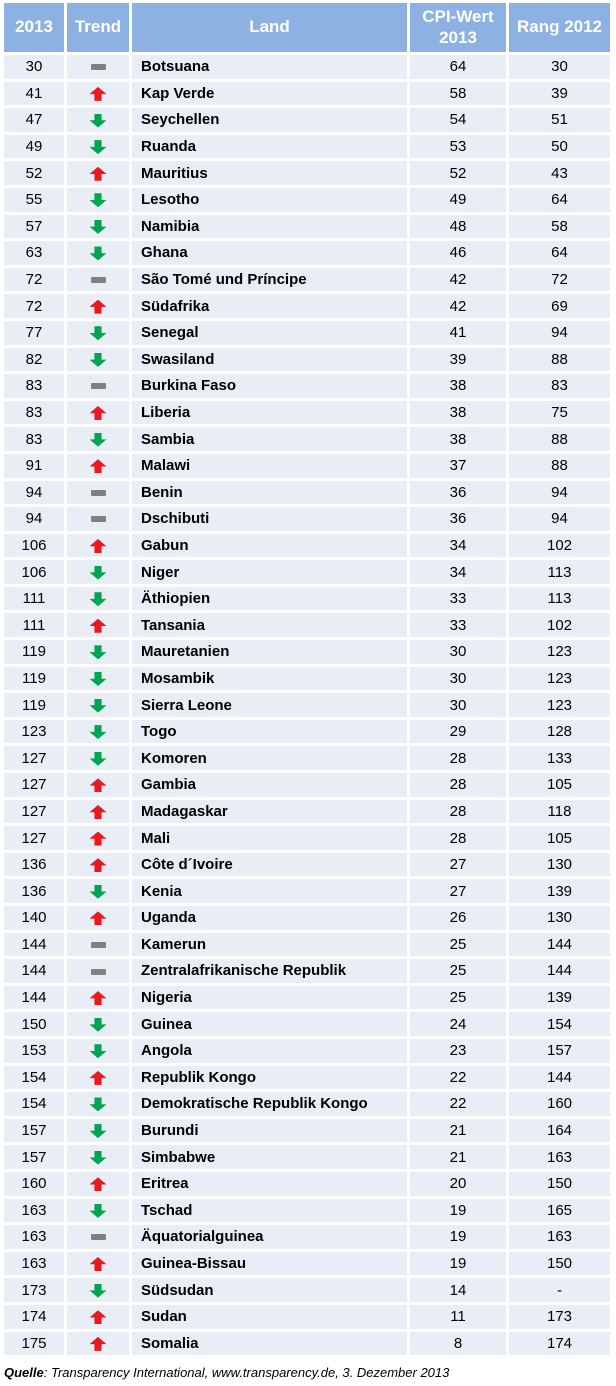 Image resolution: width=616 pixels, height=1386 pixels. What do you see at coordinates (34, 1024) in the screenshot?
I see `rank-2013-cell: 150` at bounding box center [34, 1024].